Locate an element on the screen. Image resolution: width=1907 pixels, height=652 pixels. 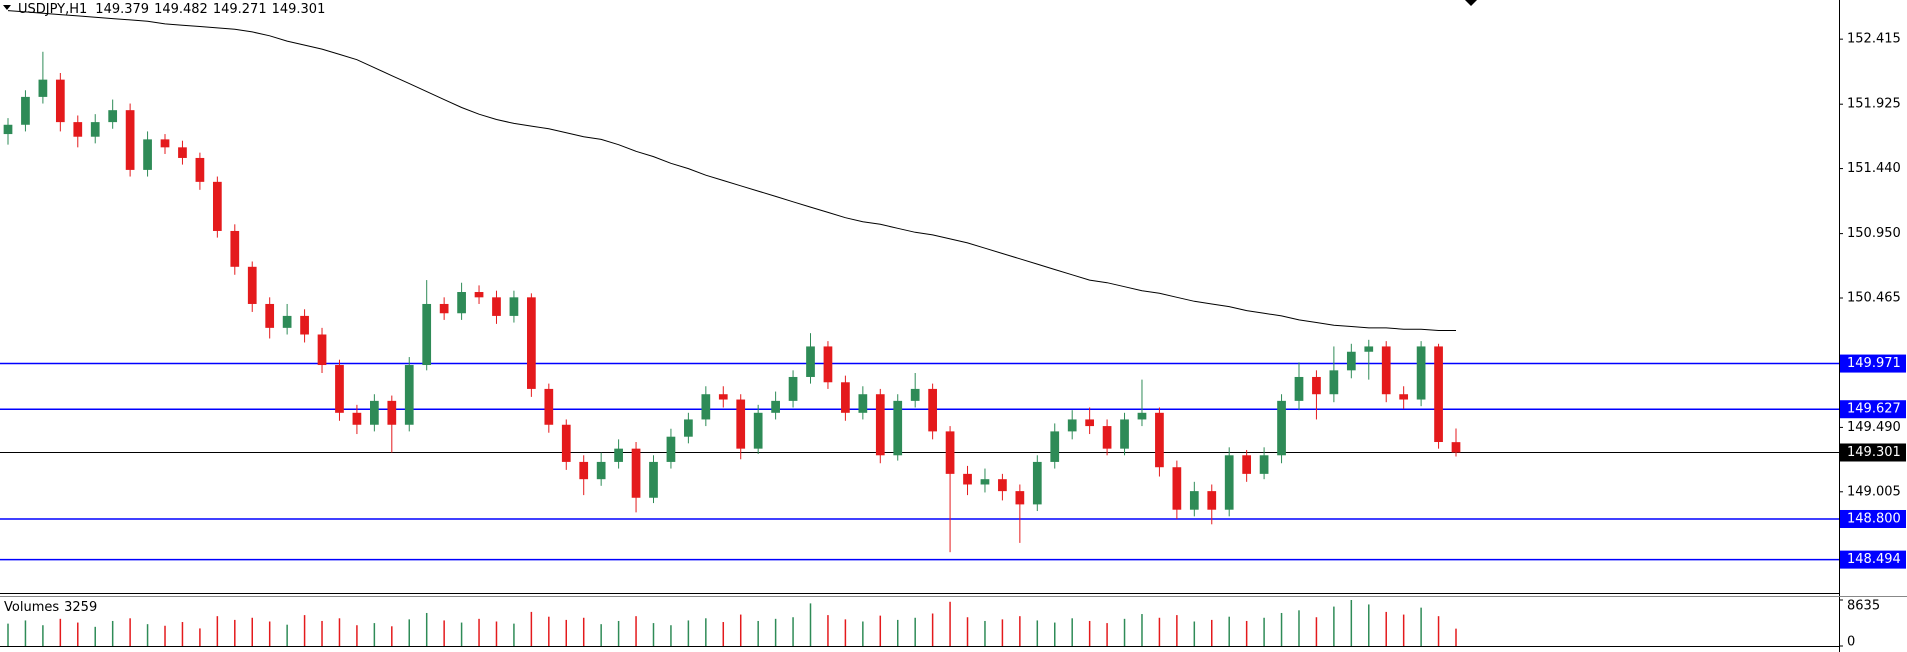
level-label: 148.800 is located at coordinates (1874, 518).